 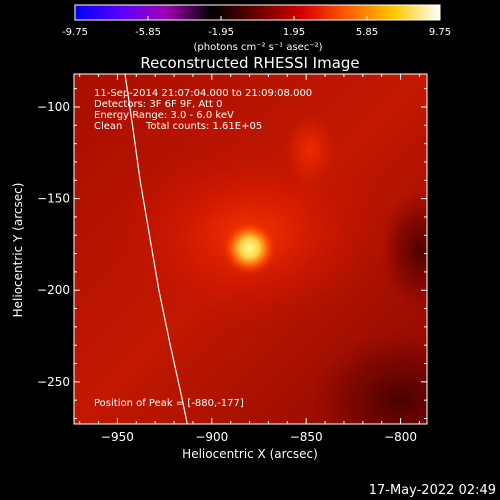 I want to click on dark-region-lower, so click(x=368, y=377).